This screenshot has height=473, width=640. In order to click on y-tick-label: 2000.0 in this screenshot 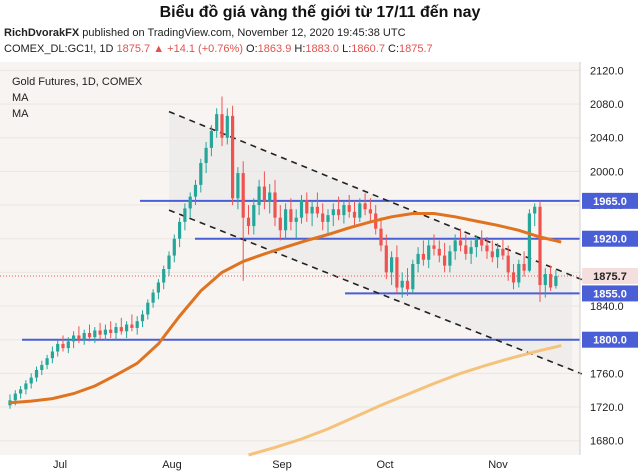, I will do `click(607, 172)`.